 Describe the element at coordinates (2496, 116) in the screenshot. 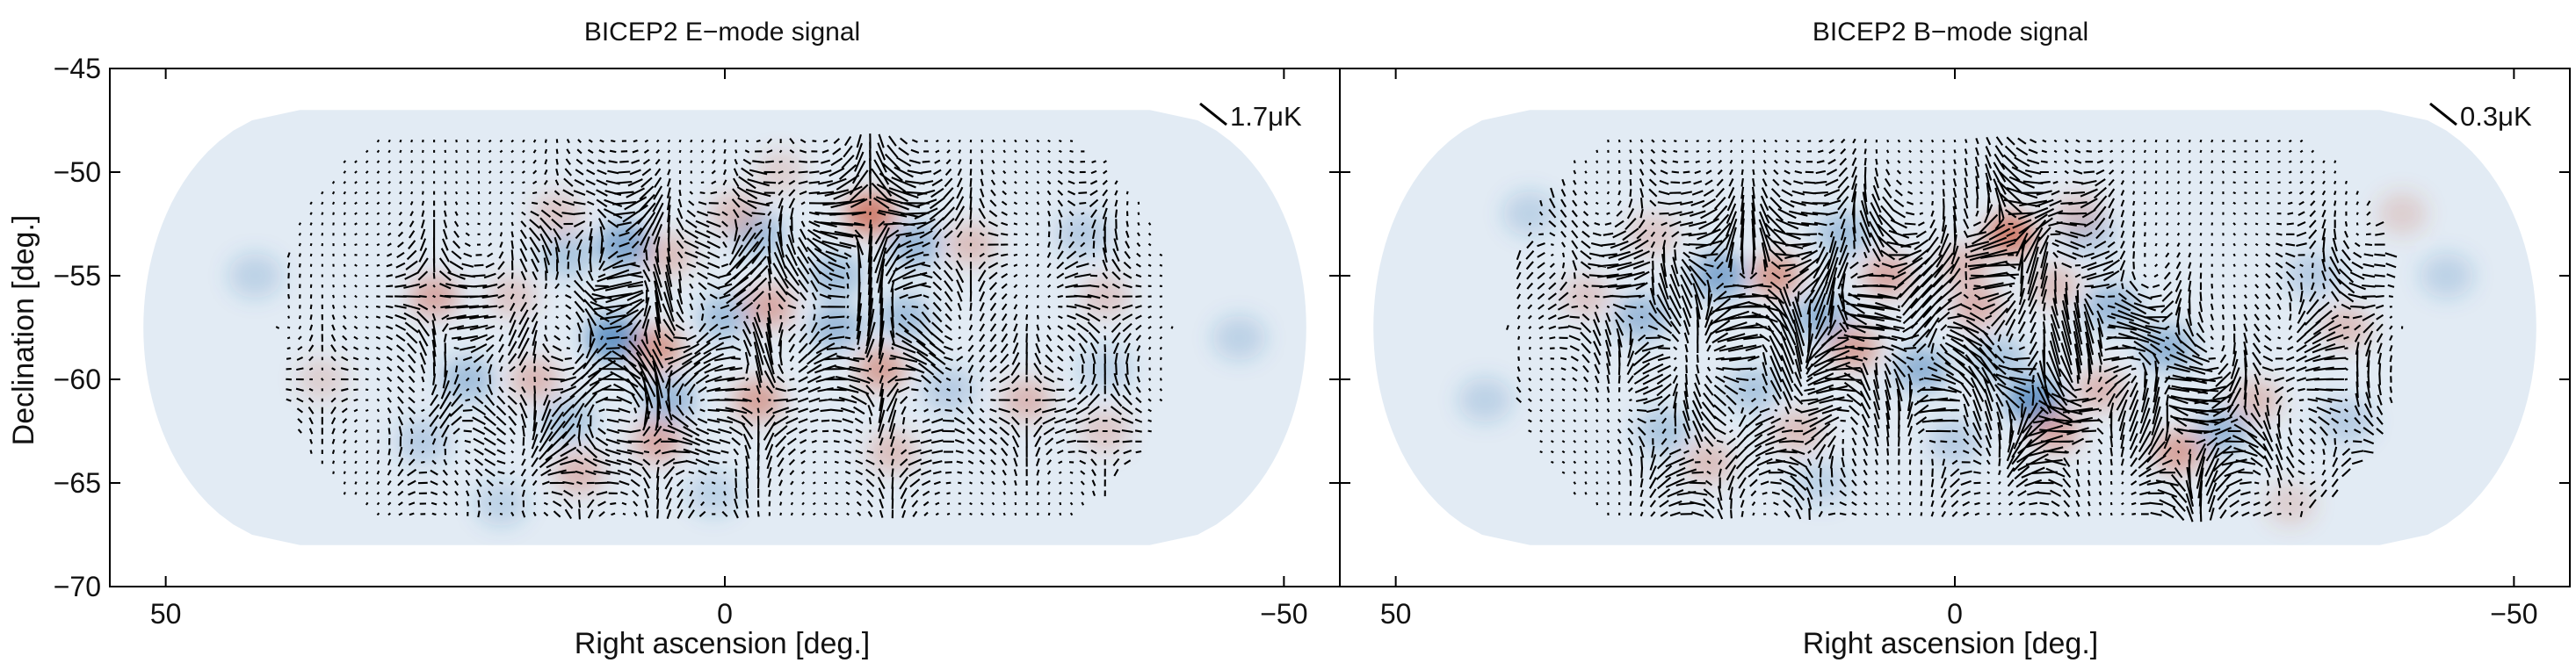

I see `b-mode-scale-label: 0.3μK` at that location.